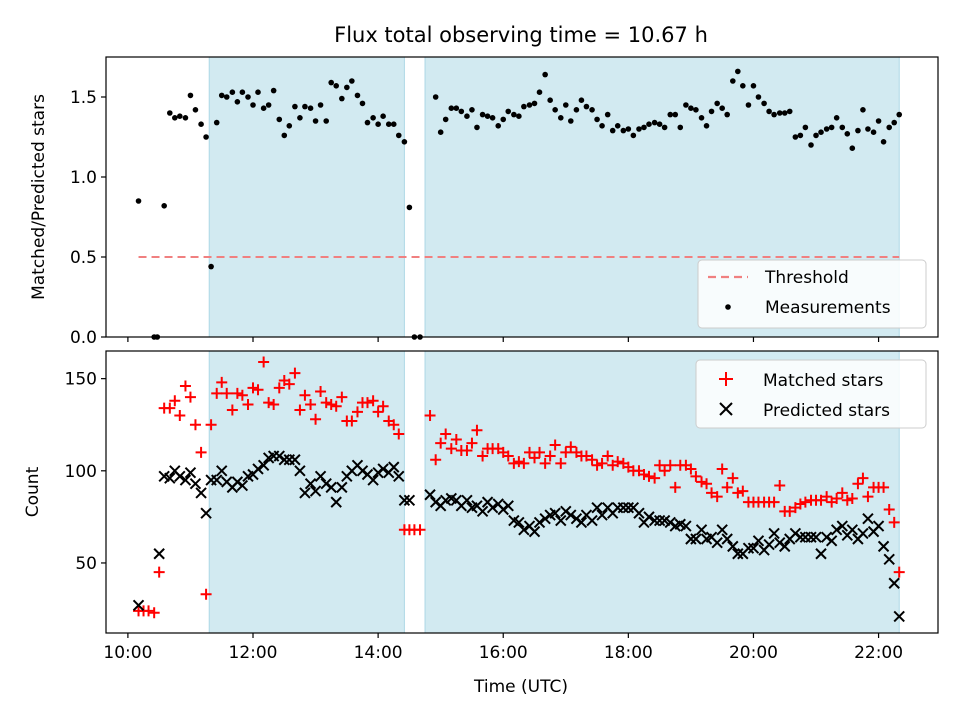 Image resolution: width=960 pixels, height=720 pixels. Describe the element at coordinates (127, 653) in the screenshot. I see `x-tick-label: 10:00` at that location.